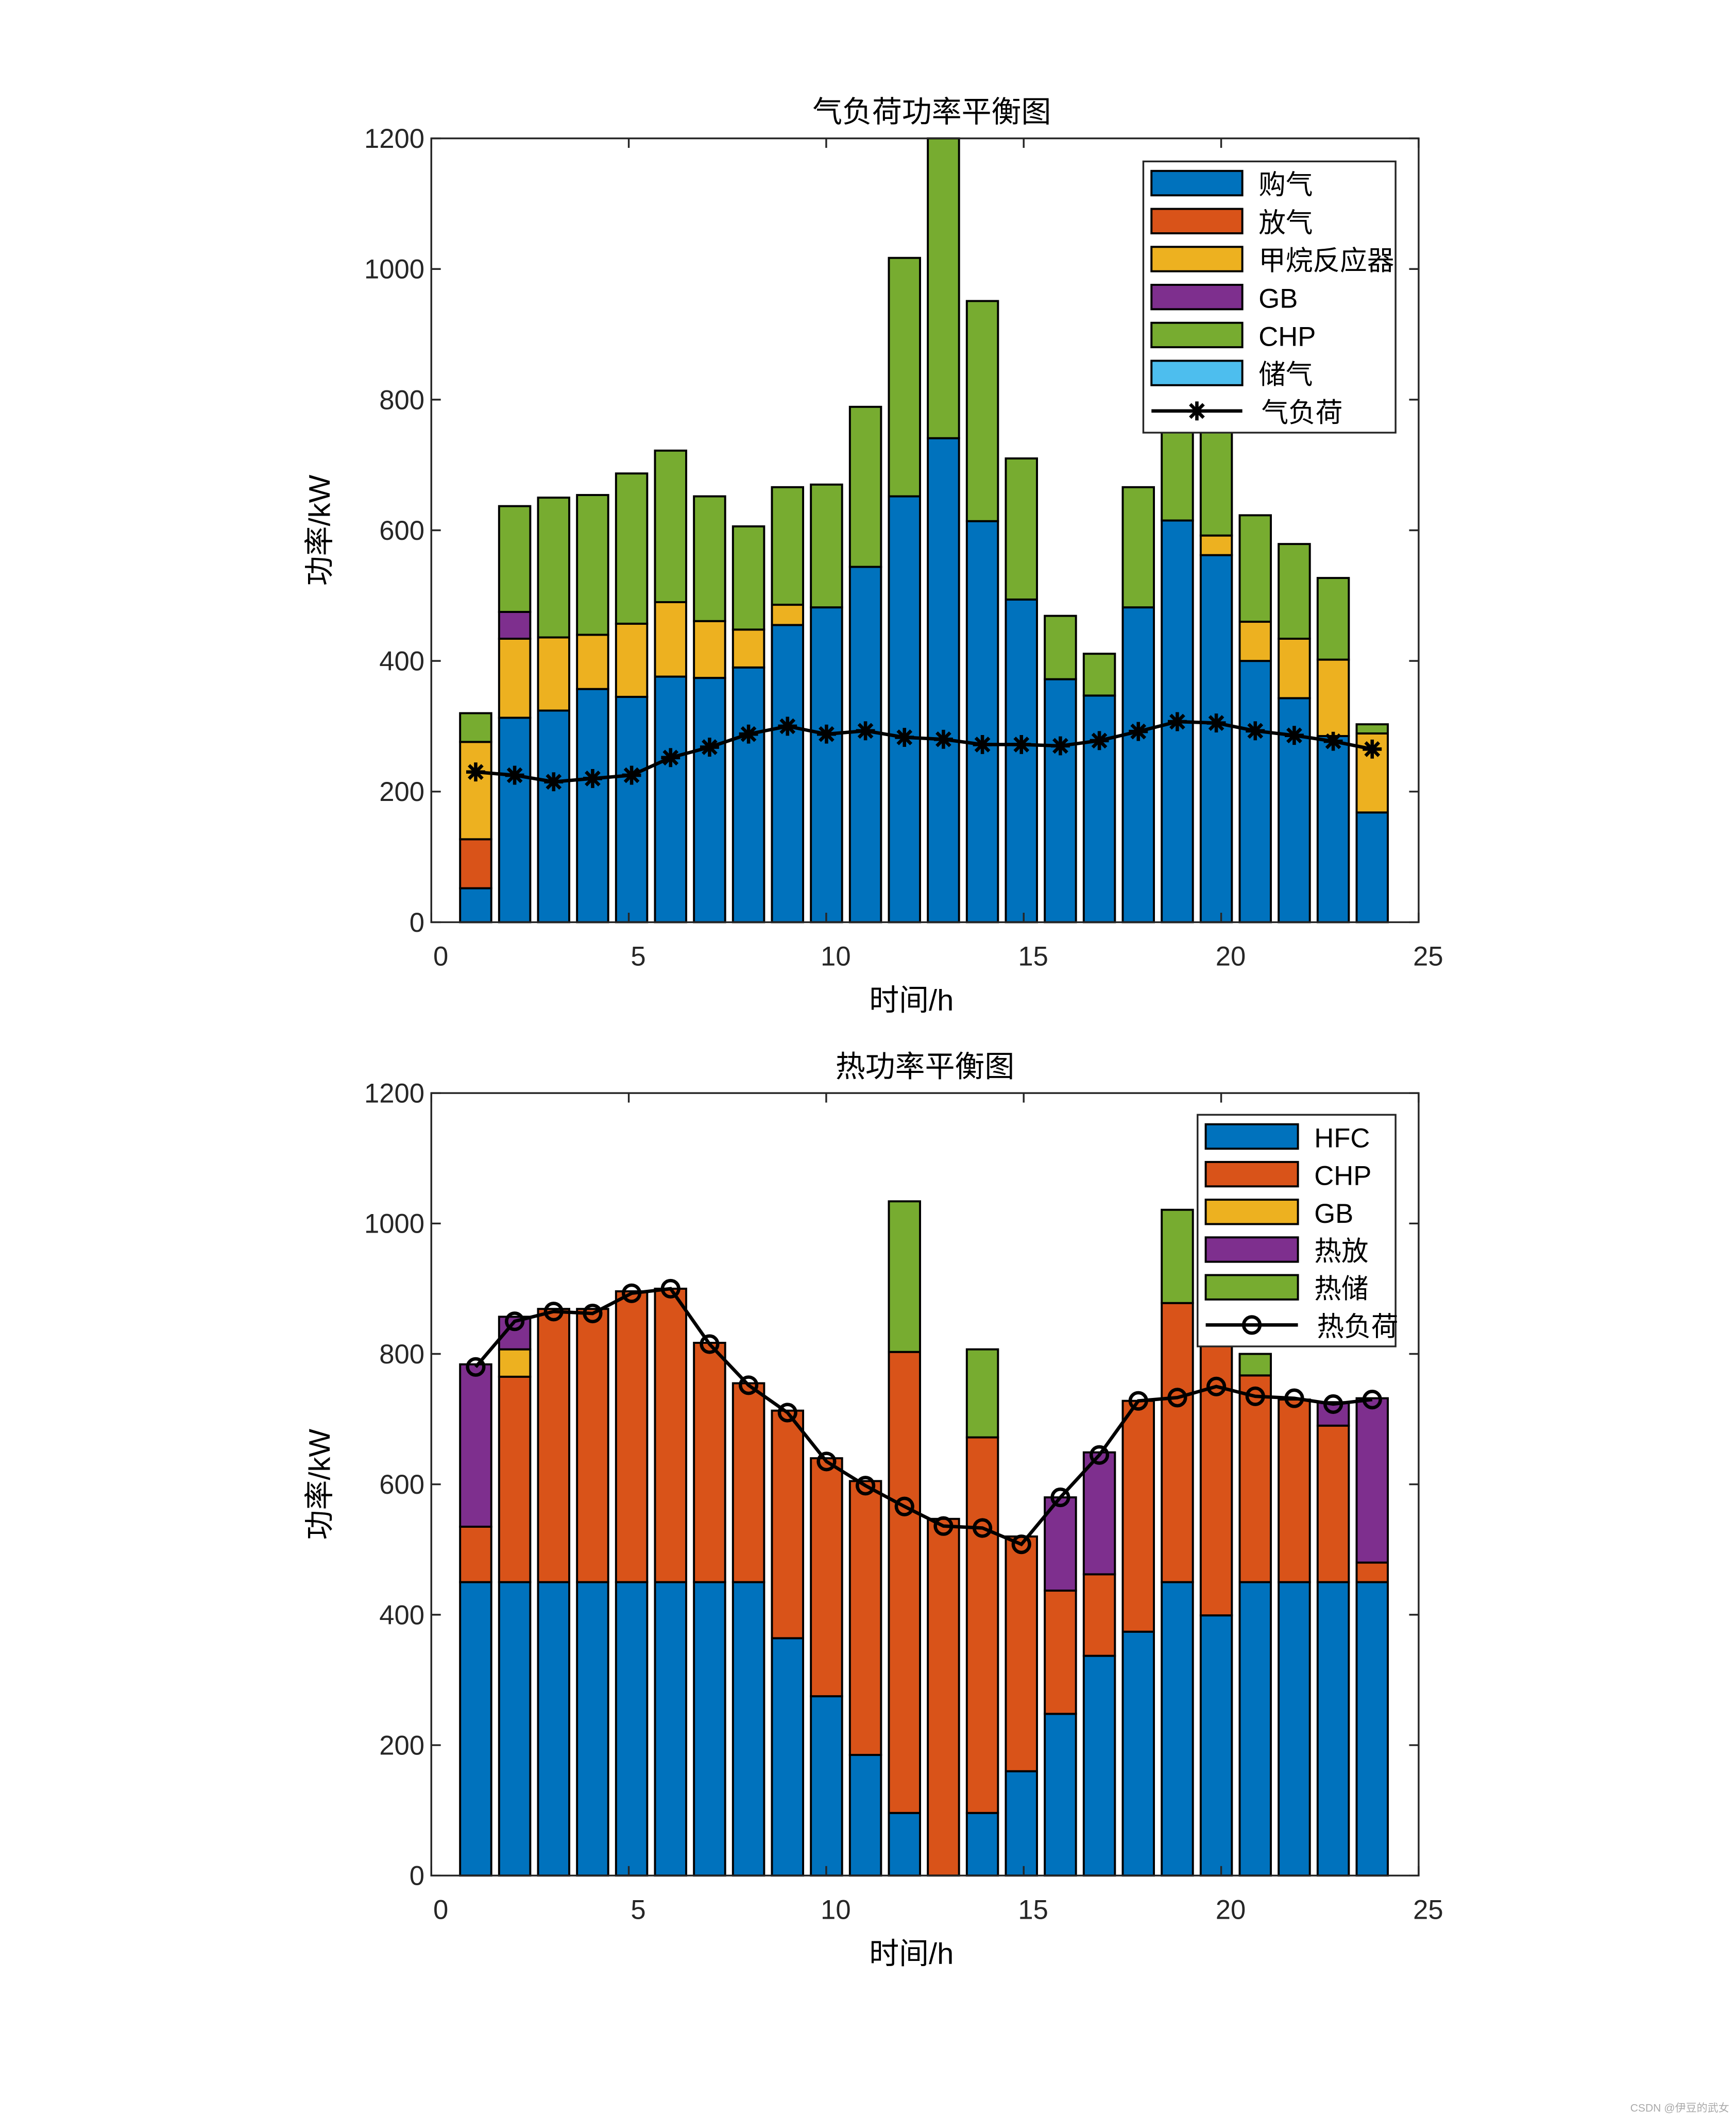 The width and height of the screenshot is (1736, 2117). What do you see at coordinates (865, 745) in the screenshot?
I see `bar-segment-0-h11` at bounding box center [865, 745].